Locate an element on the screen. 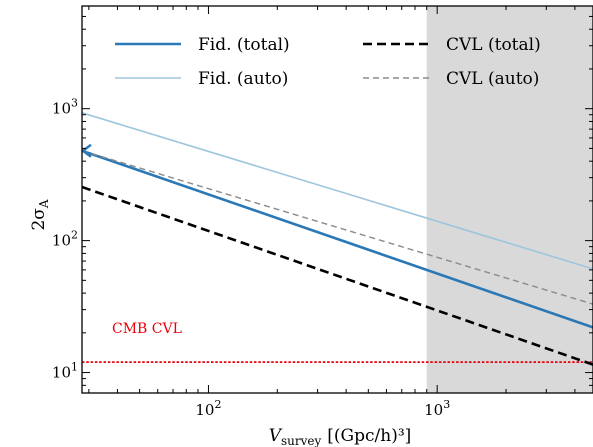 The image size is (593, 447). x-axis-label: Vsurvey [(Gpc/h)³] is located at coordinates (340, 436).